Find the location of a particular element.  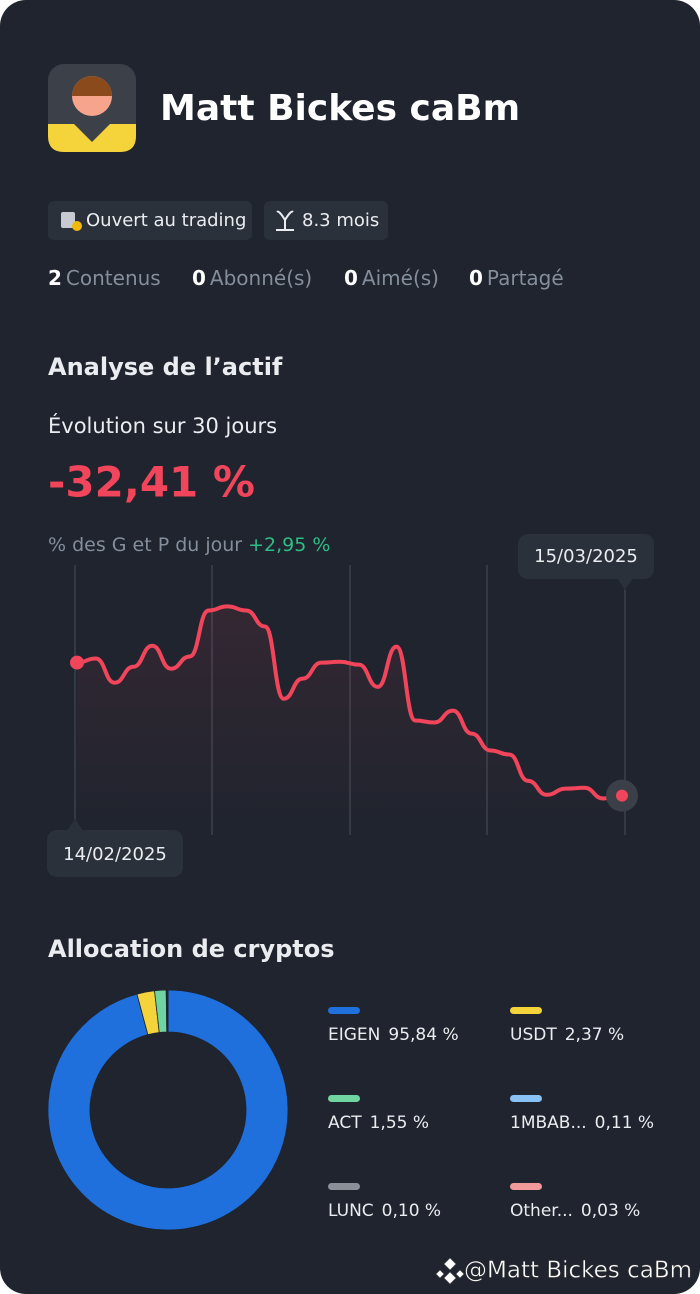

legend-value: 0,10 % is located at coordinates (411, 1211).